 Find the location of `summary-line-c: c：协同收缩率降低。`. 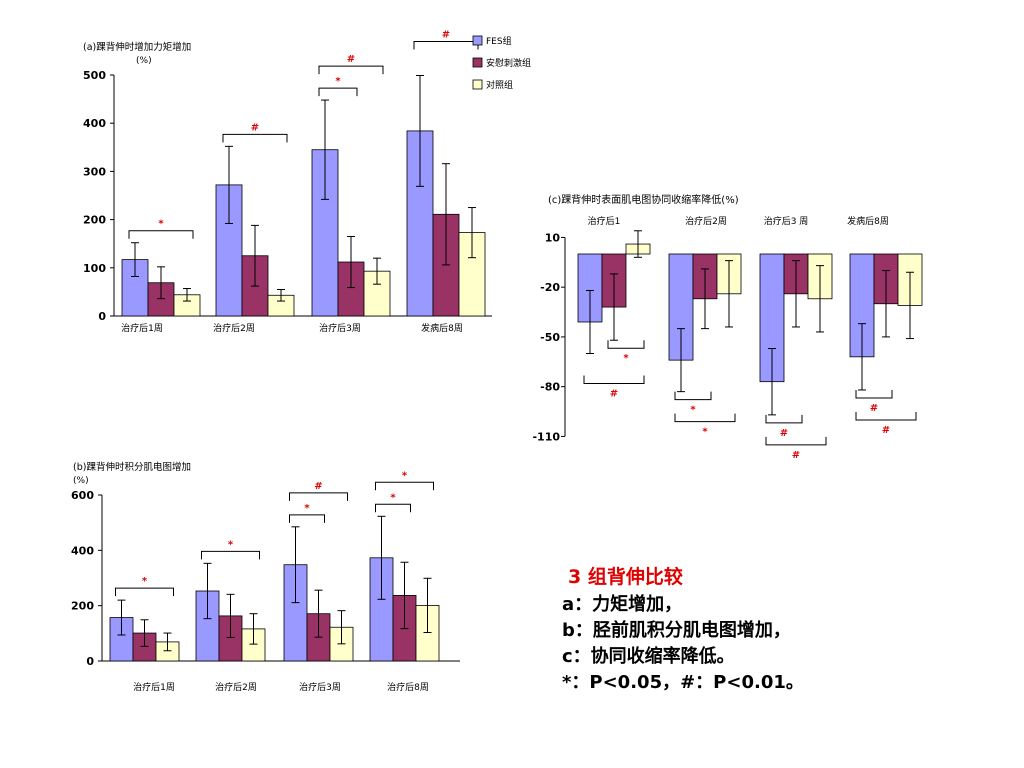

summary-line-c: c：协同收缩率降低。 is located at coordinates (648, 656).